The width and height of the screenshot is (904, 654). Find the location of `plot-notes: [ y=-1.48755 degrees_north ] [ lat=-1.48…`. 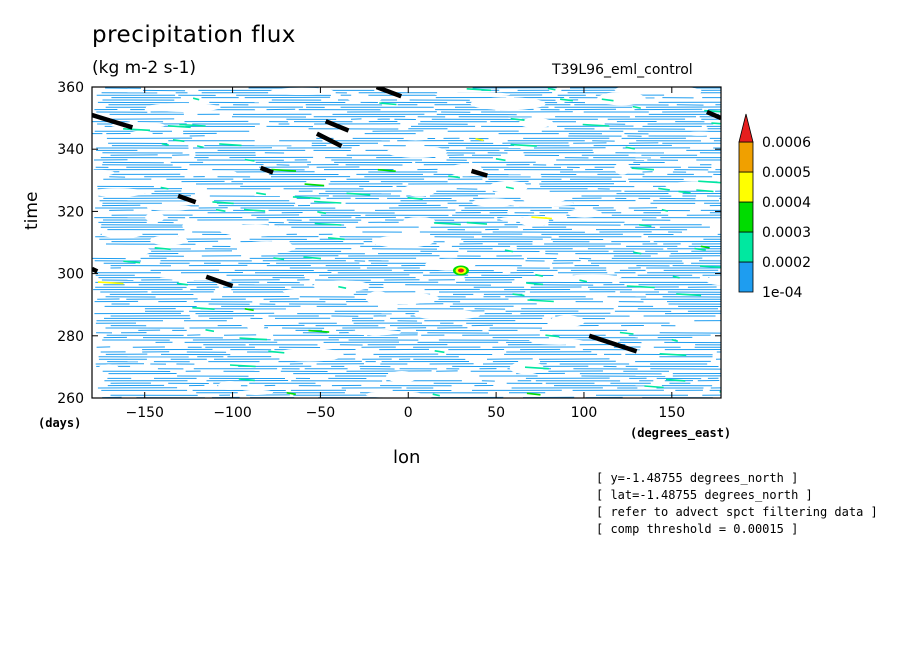

plot-notes: [ y=-1.48755 degrees_north ] [ lat=-1.48… is located at coordinates (737, 504).